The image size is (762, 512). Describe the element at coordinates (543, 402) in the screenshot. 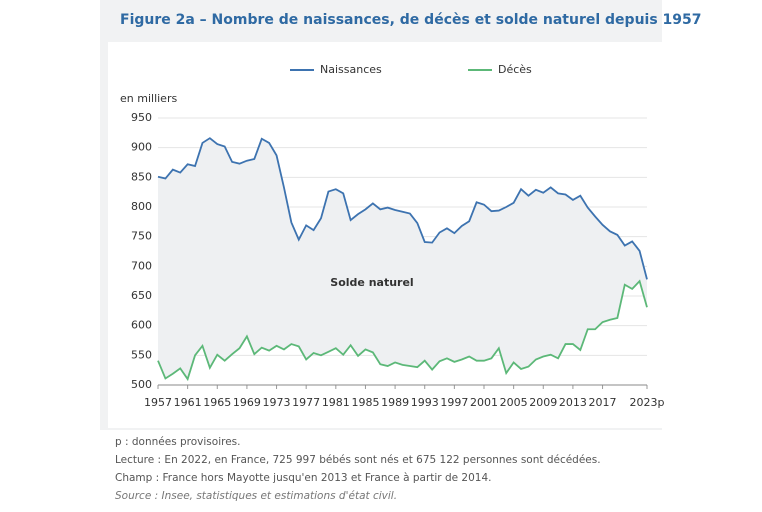

I see `x-tick-label: 2009` at that location.